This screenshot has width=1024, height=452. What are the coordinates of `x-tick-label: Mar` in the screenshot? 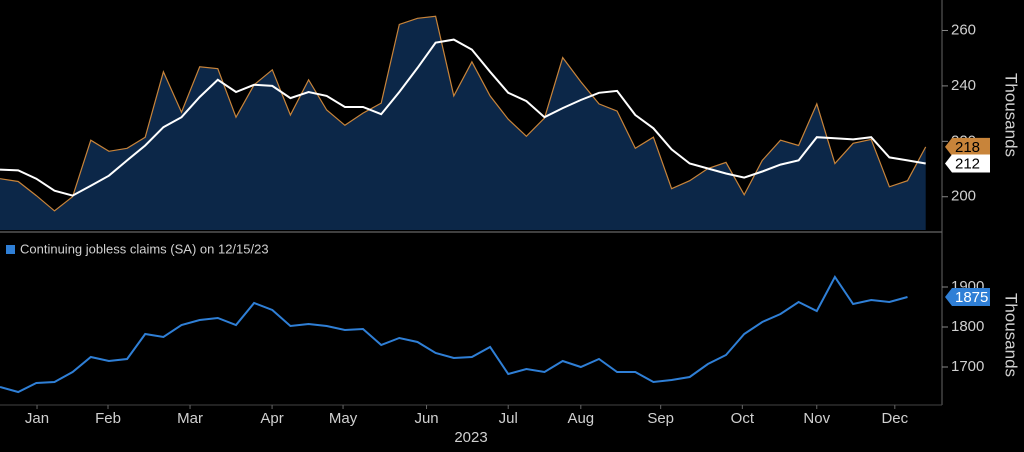 It's located at (190, 418).